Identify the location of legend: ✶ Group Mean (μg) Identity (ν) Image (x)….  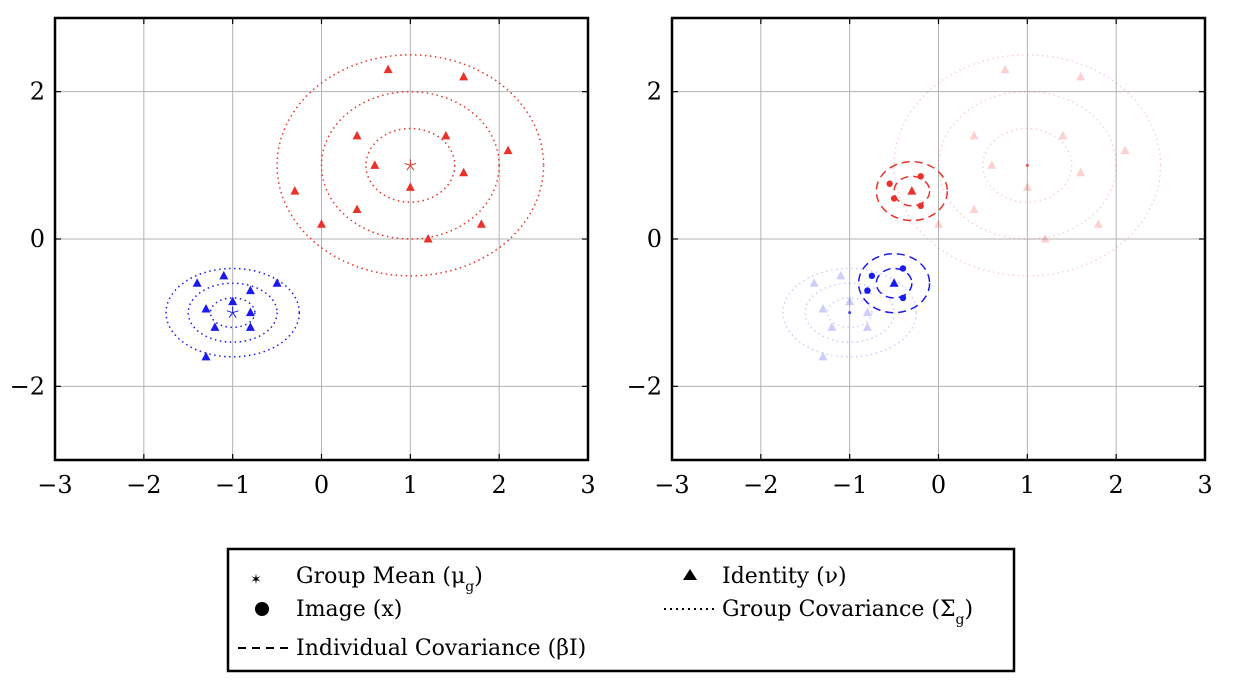
(621, 610).